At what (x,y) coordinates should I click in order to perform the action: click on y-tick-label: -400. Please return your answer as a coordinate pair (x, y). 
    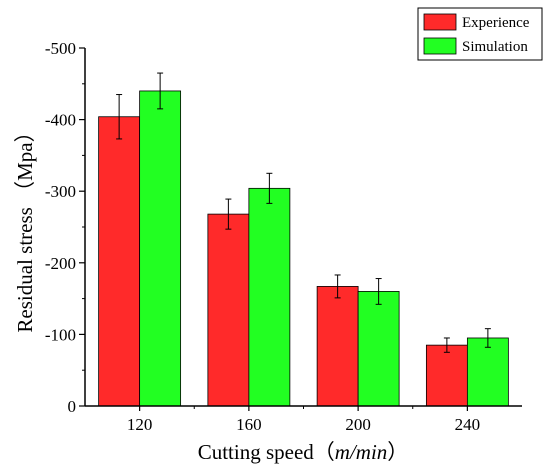
    Looking at the image, I should click on (60, 120).